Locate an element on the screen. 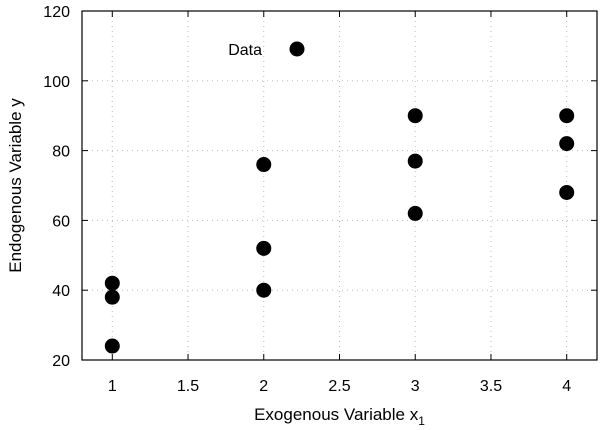 This screenshot has height=430, width=602. x-tick-label: 2.5 is located at coordinates (339, 386).